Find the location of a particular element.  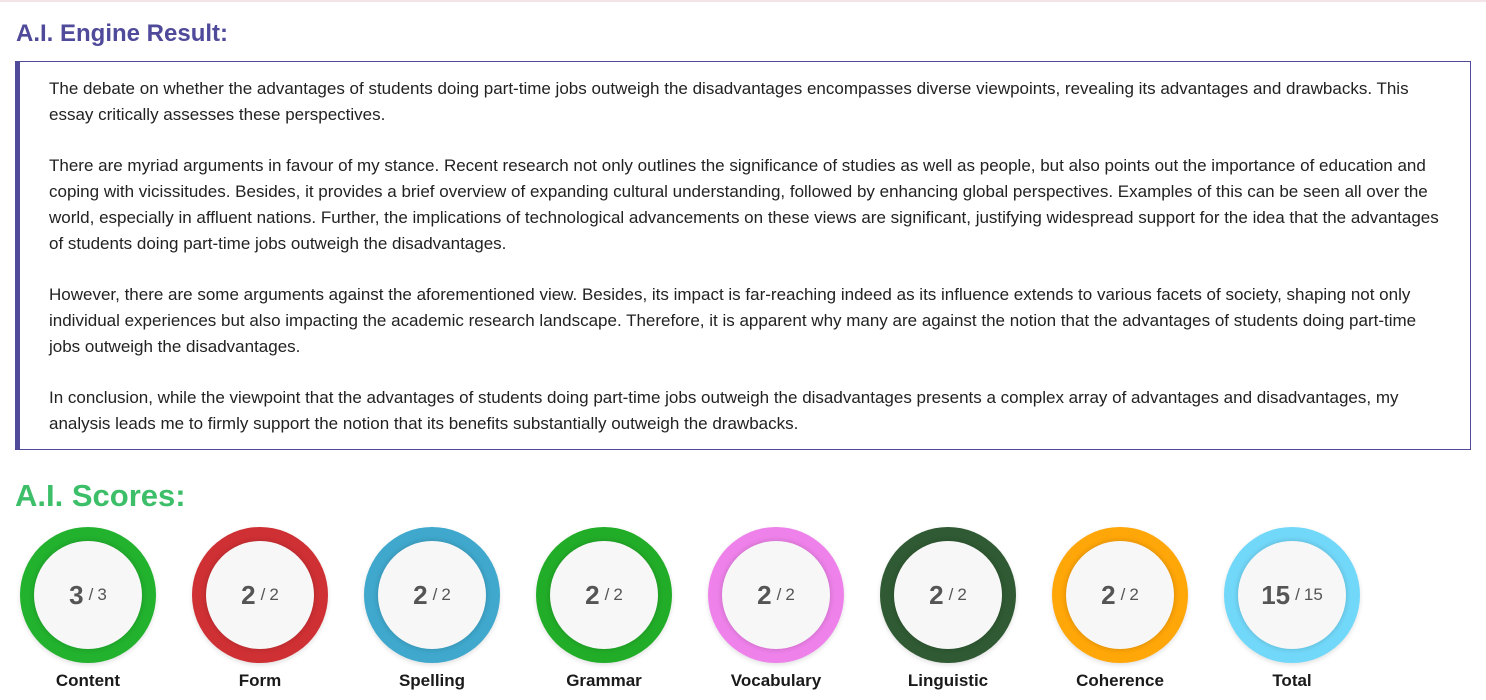

score-label: Total is located at coordinates (1292, 680).